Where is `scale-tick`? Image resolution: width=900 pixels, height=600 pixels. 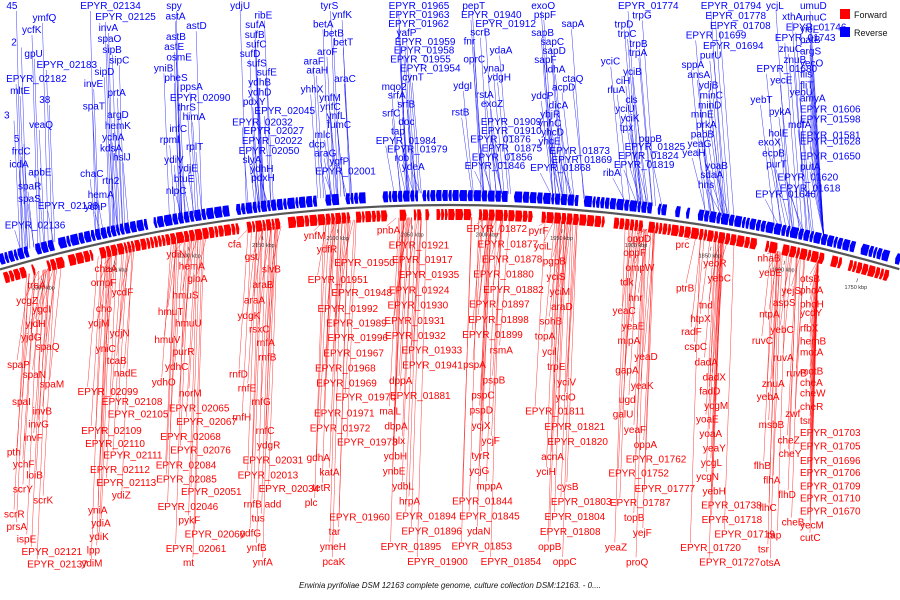
scale-tick is located at coordinates (42, 280).